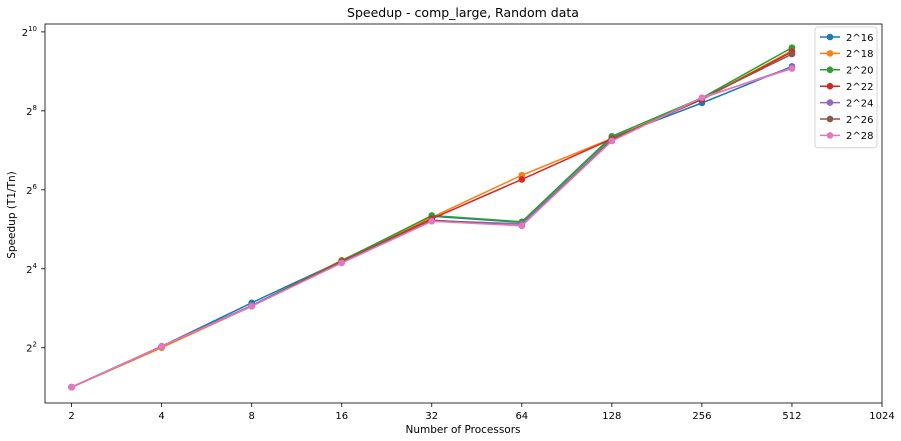 The height and width of the screenshot is (441, 901). What do you see at coordinates (701, 416) in the screenshot?
I see `x-tick-label: 256` at bounding box center [701, 416].